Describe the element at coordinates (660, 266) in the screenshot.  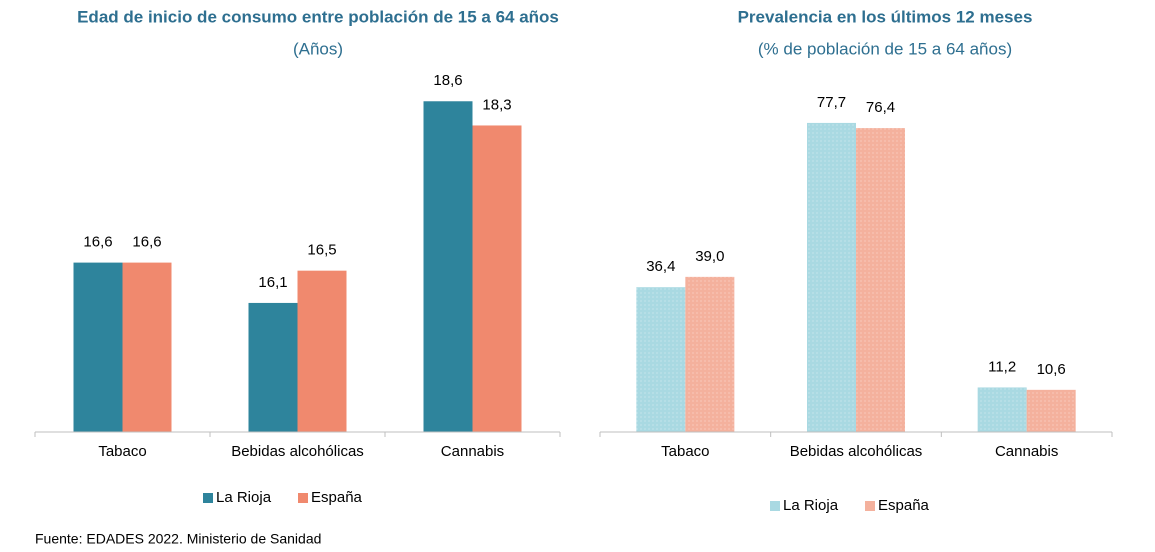
I see `data-label: 36,4` at that location.